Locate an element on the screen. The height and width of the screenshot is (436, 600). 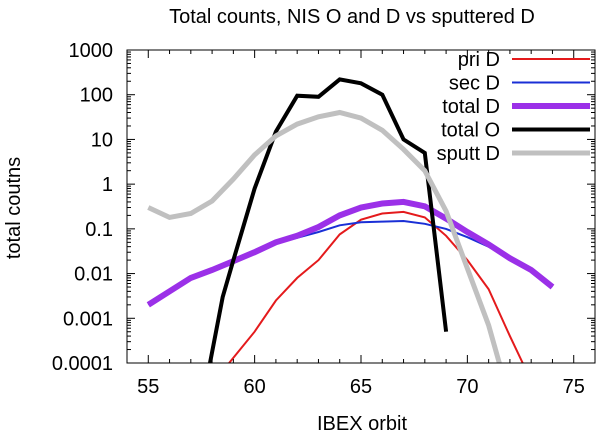
x-tick-label: 75 is located at coordinates (574, 387).